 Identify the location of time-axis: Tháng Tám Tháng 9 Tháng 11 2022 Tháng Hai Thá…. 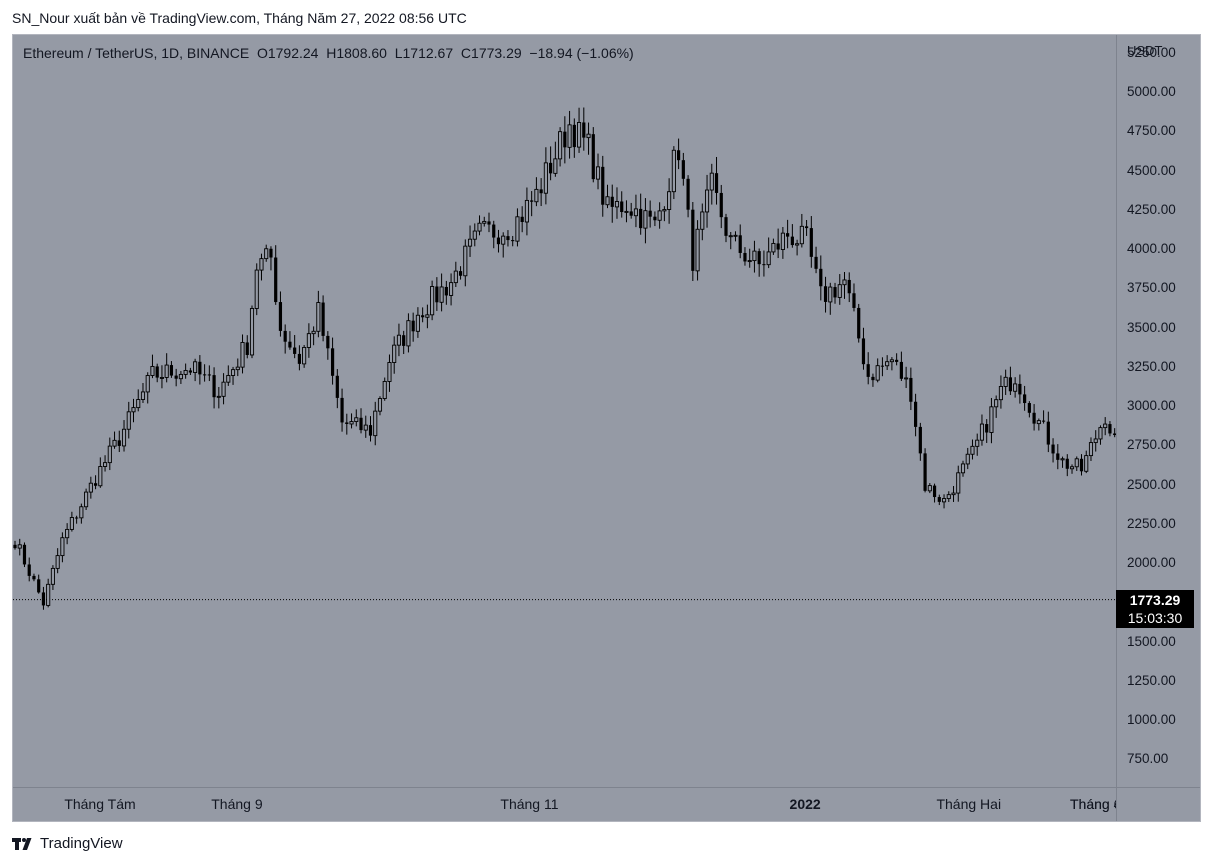
(564, 804).